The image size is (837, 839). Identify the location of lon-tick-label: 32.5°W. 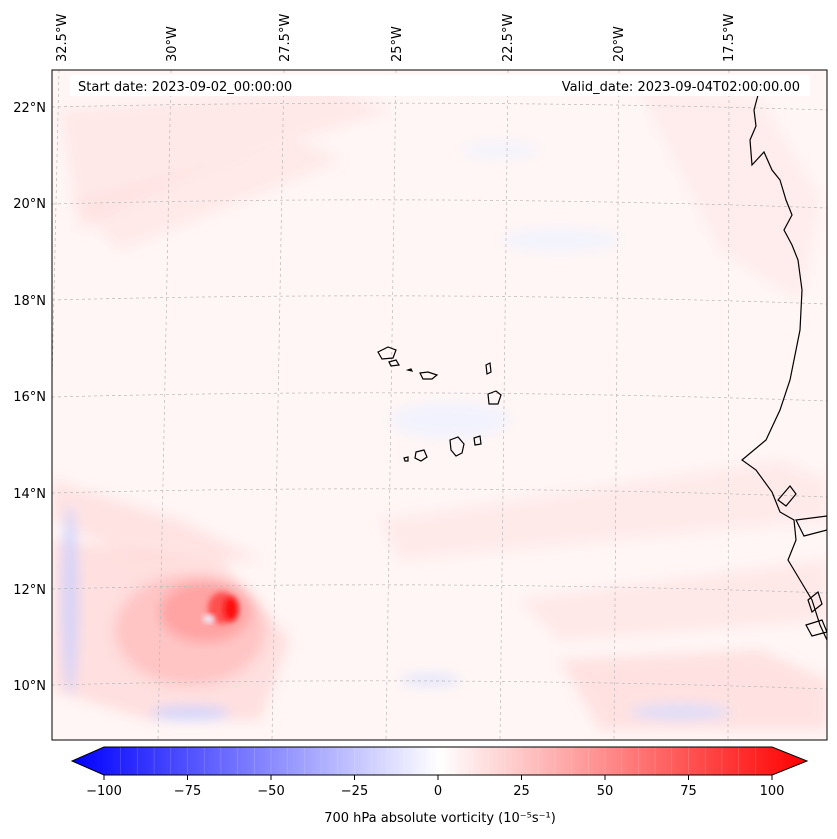
(62, 38).